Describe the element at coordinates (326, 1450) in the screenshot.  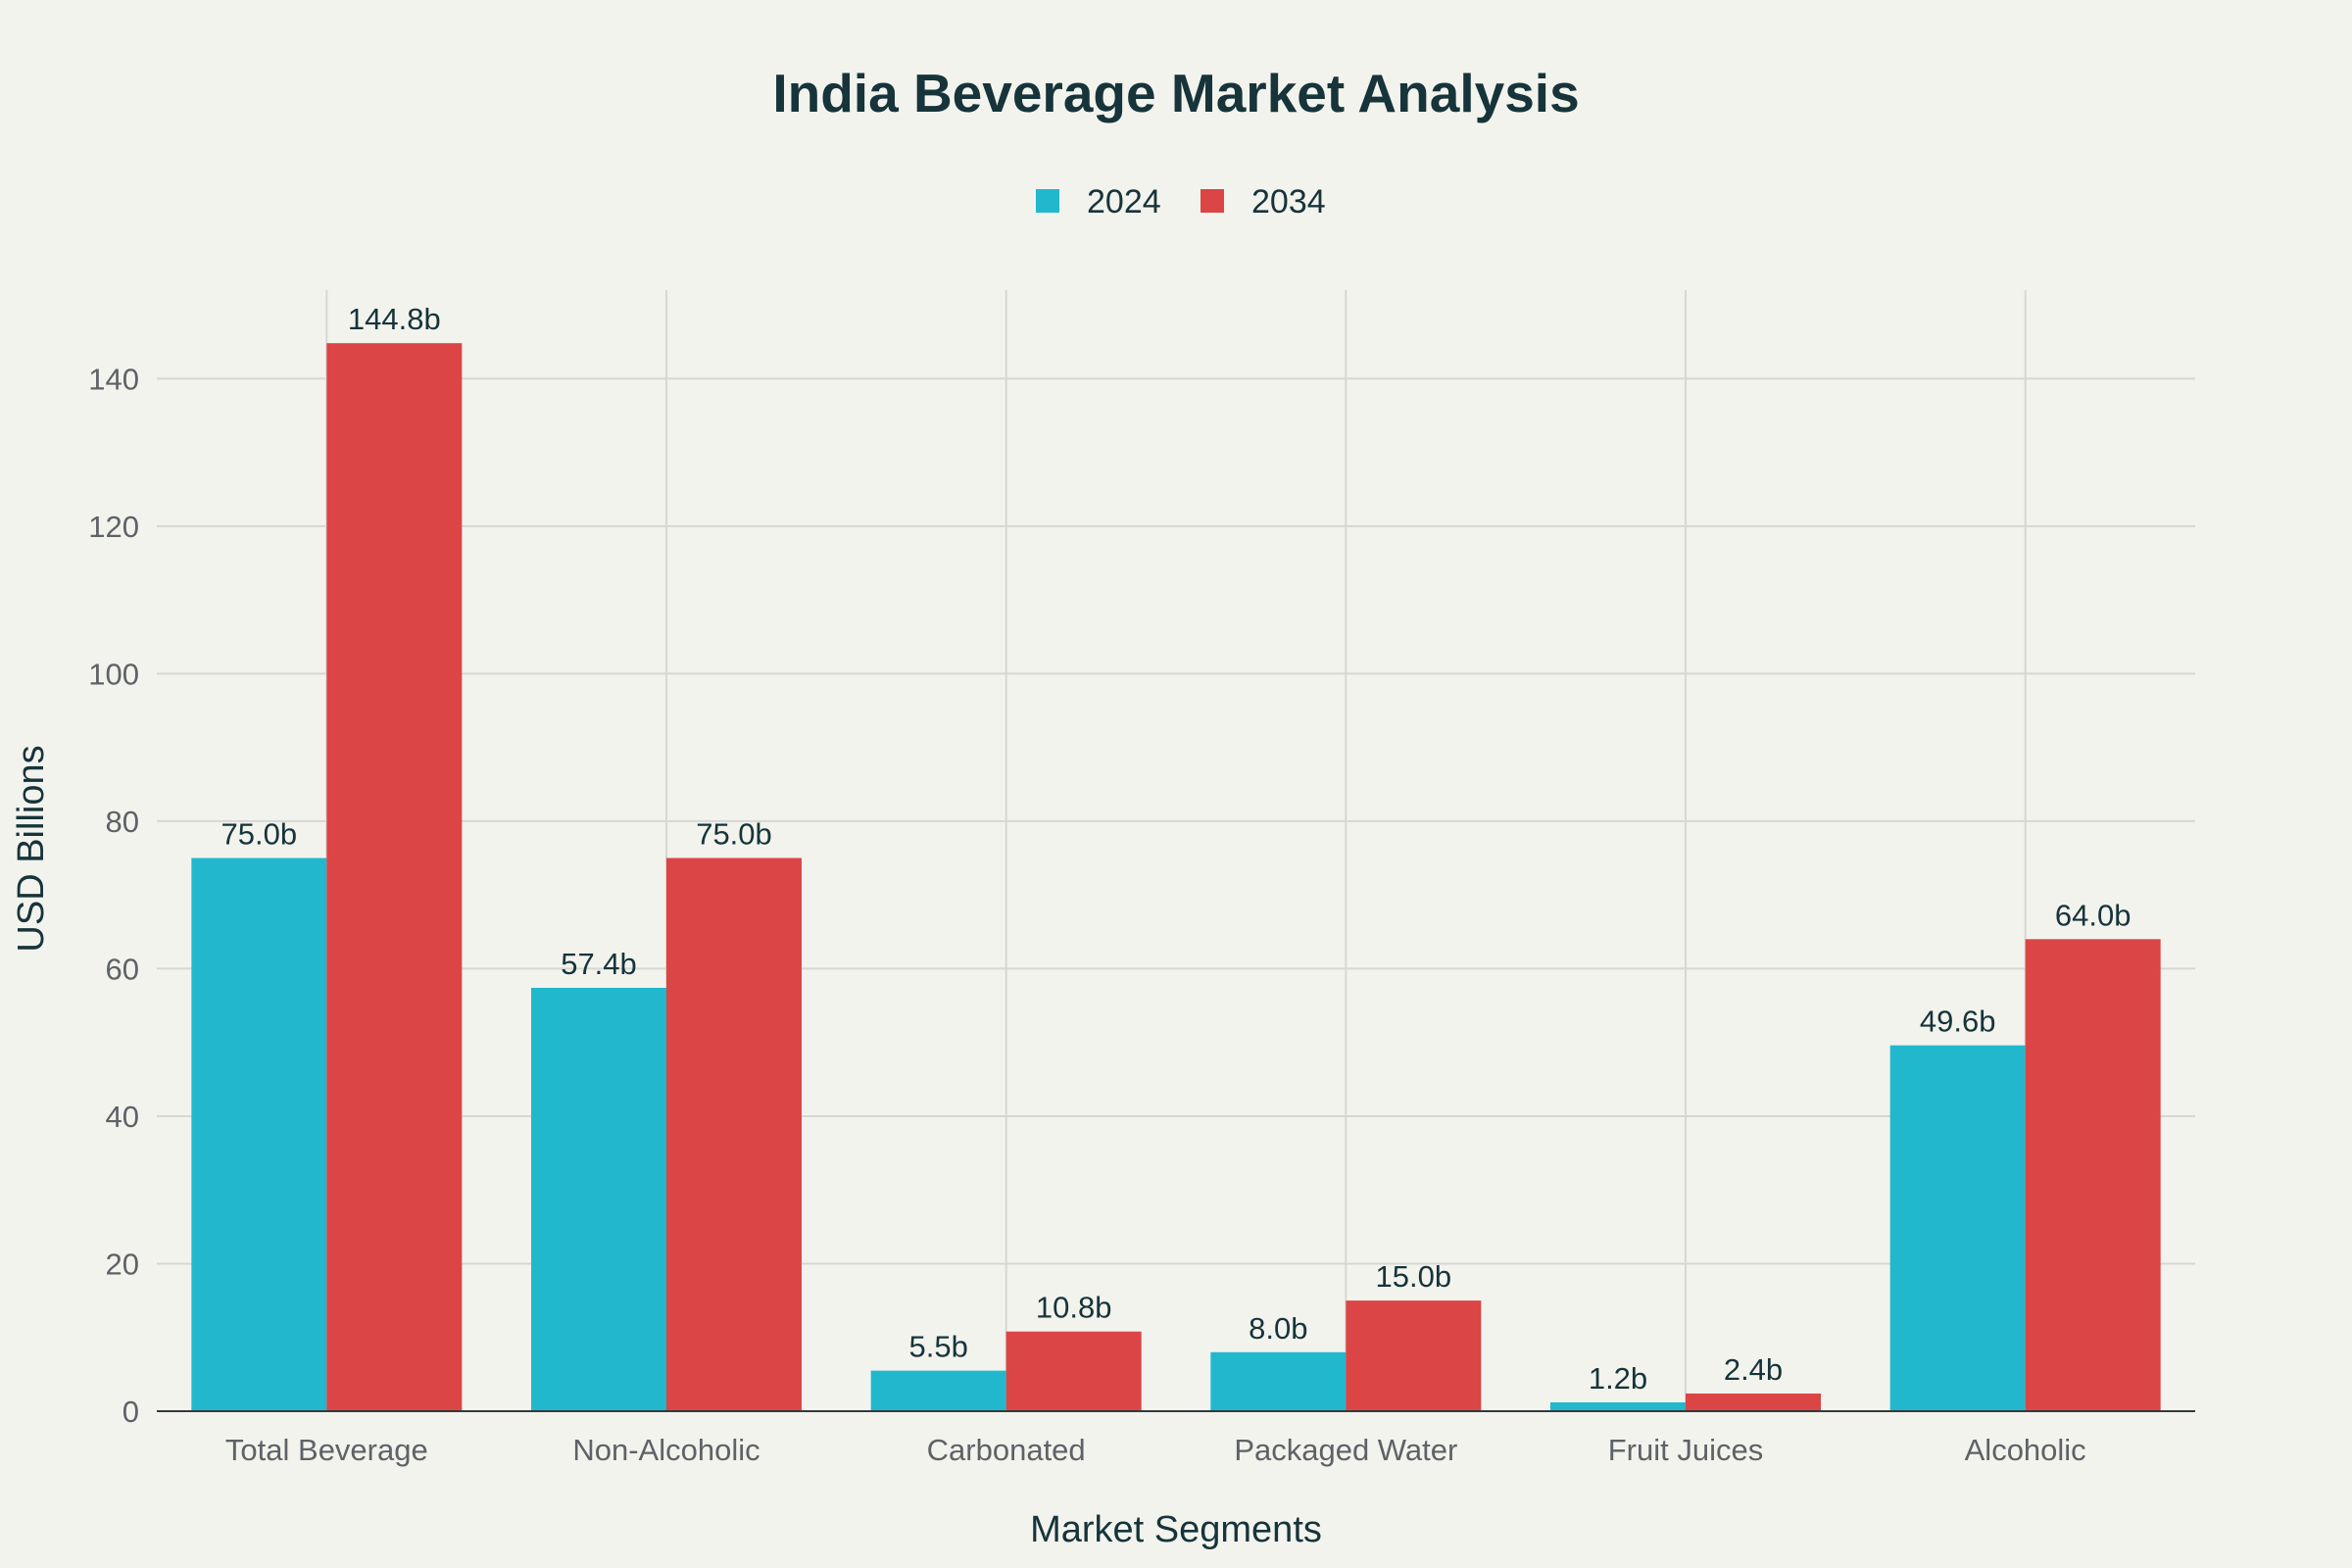
I see `x-tick-label: Total Beverage` at that location.